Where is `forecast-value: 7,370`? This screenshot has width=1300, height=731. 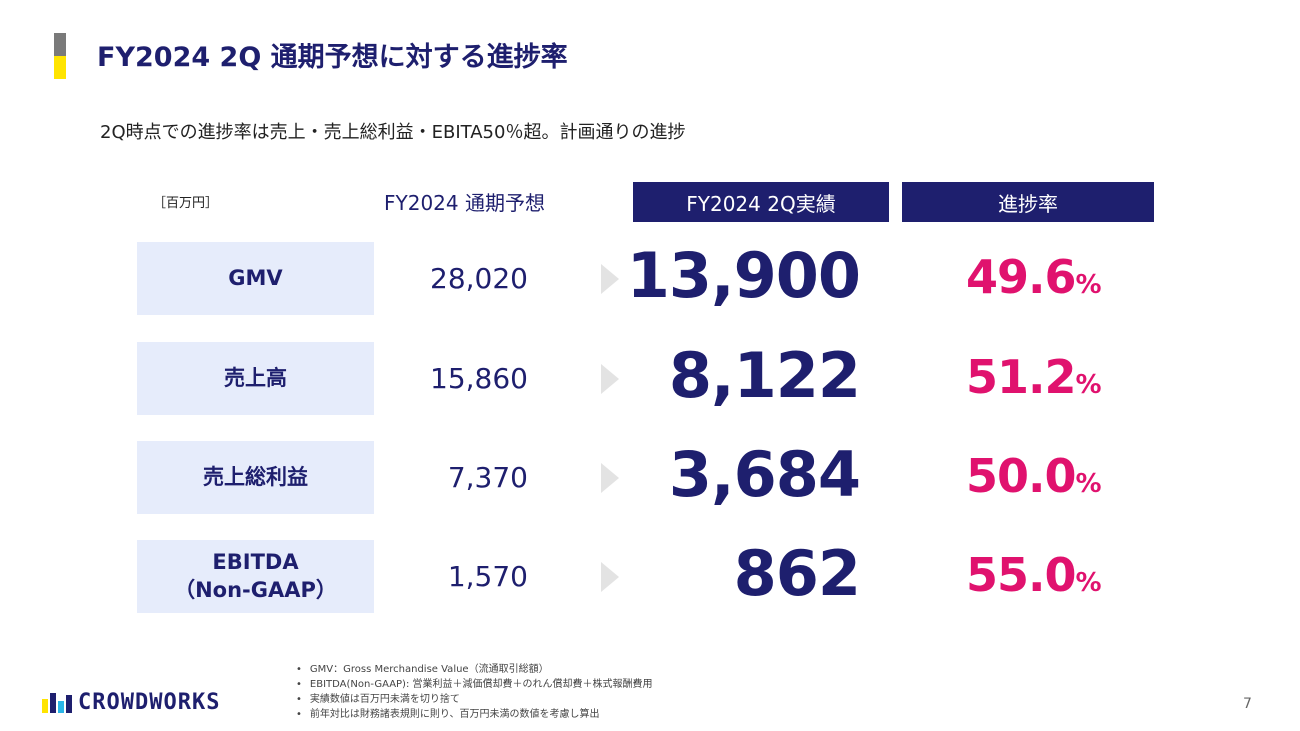
forecast-value: 7,370 is located at coordinates (487, 477).